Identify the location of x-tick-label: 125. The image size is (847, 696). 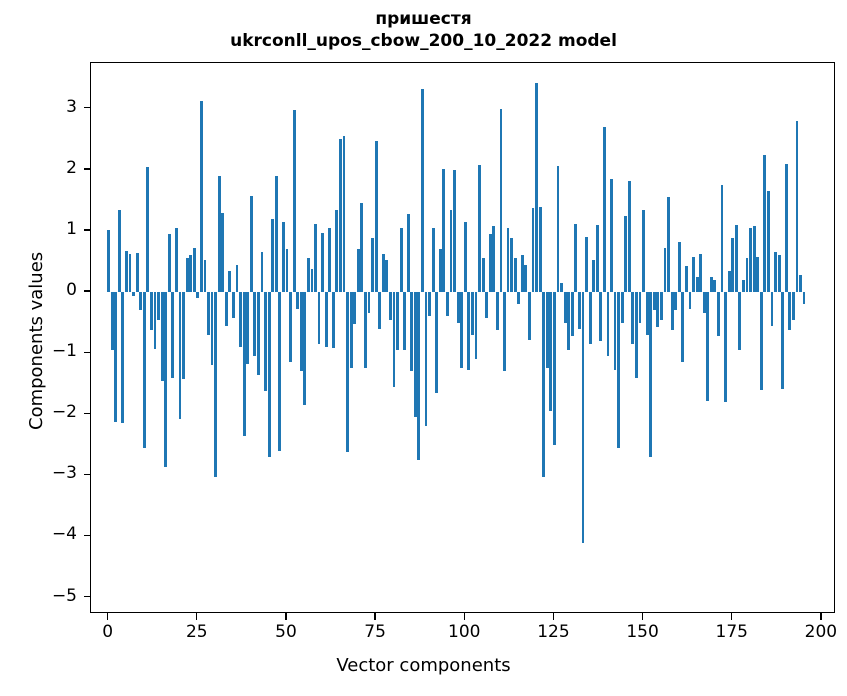
(553, 632).